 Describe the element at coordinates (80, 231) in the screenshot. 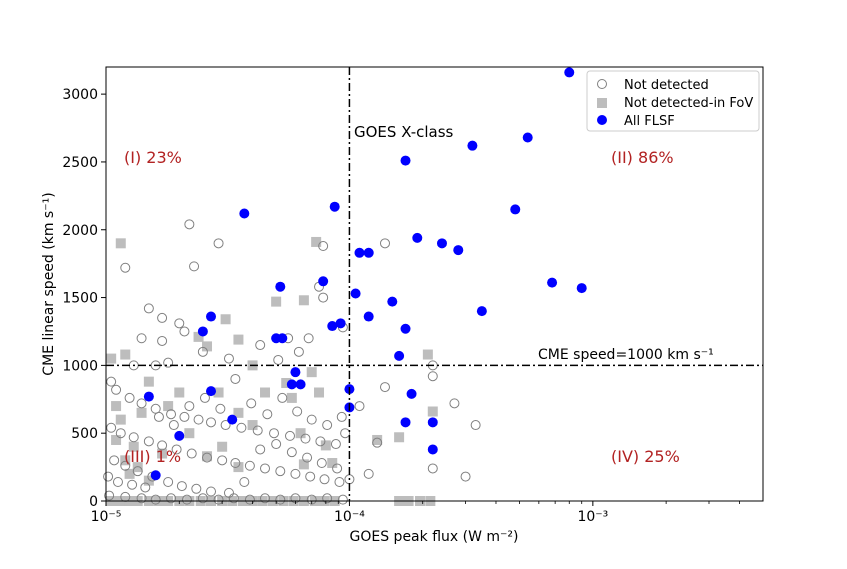

I see `y-tick-label: 2000` at that location.